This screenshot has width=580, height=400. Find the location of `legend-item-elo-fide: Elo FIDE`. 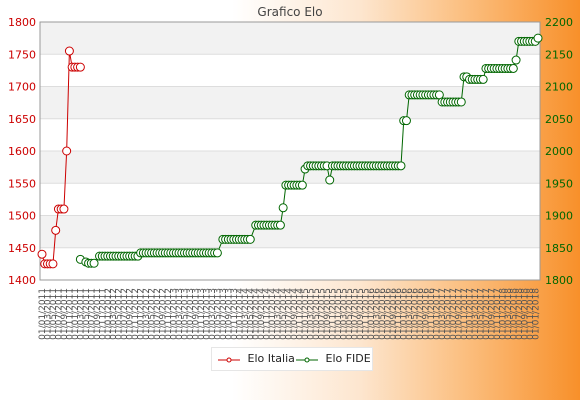

legend-item-elo-fide: Elo FIDE is located at coordinates (332, 358).